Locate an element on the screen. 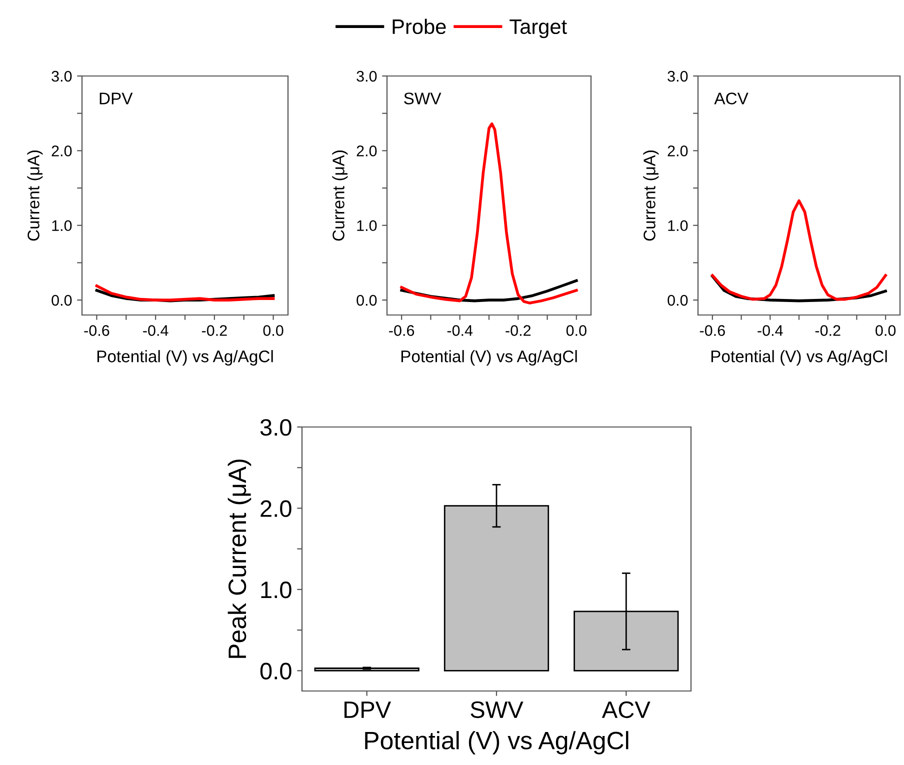 The image size is (904, 765). y-axis-title: Peak Current (μA) is located at coordinates (240, 559).